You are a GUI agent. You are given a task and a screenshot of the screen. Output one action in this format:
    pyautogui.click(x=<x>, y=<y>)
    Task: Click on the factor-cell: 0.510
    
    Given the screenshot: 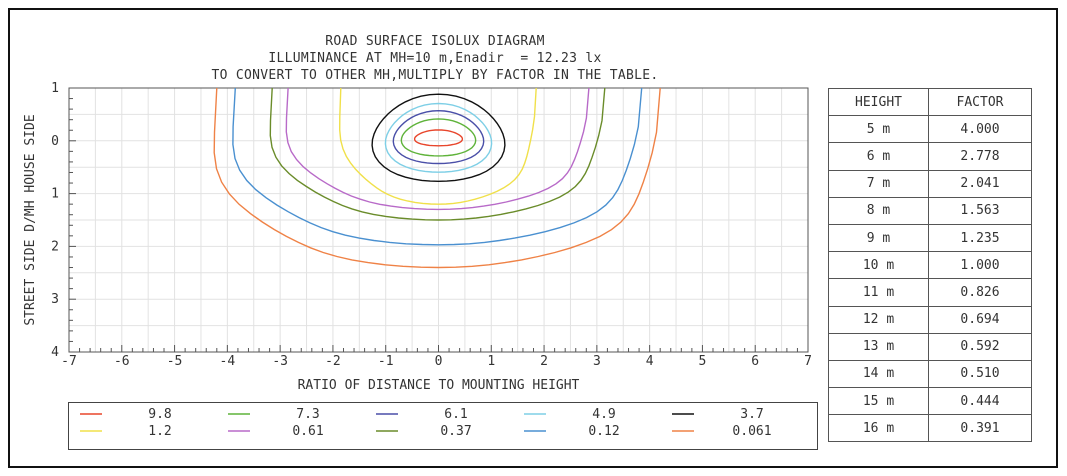 What is the action you would take?
    pyautogui.click(x=980, y=374)
    